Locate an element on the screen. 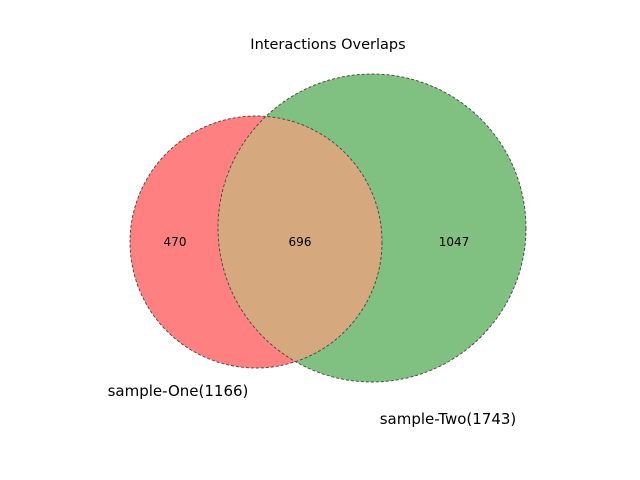  set-a-only-count: 470 is located at coordinates (175, 242).